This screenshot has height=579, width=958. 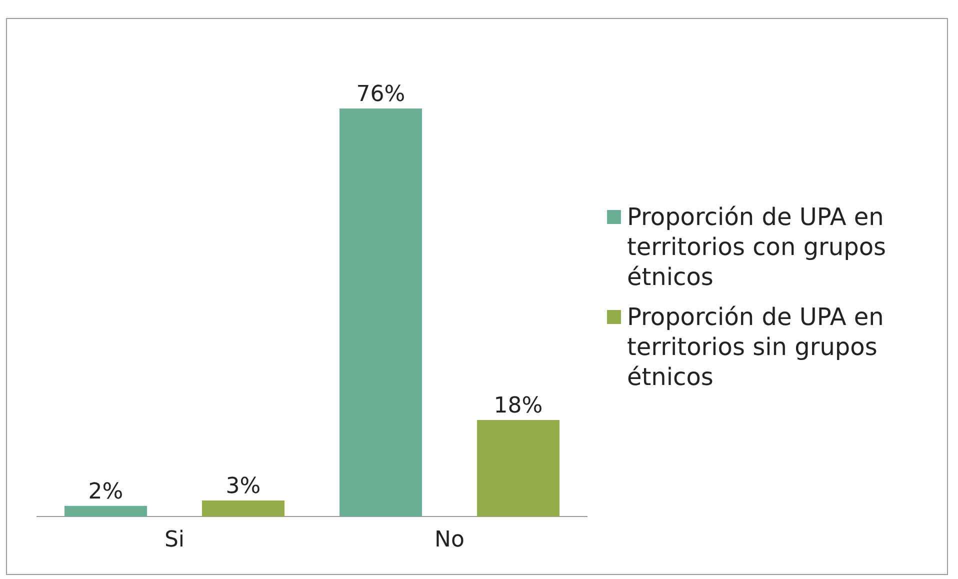 What do you see at coordinates (757, 247) in the screenshot?
I see `legend-label: Proporción de UPA en territorios con grupos étnicos` at bounding box center [757, 247].